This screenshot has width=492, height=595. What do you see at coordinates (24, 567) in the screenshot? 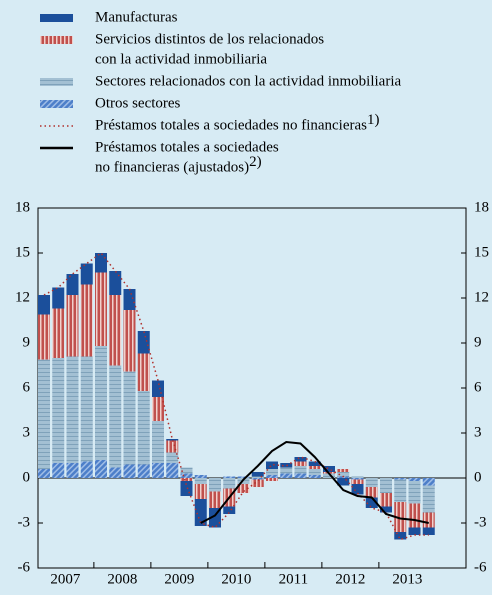
I see `y-tick-label: -6` at bounding box center [24, 567].